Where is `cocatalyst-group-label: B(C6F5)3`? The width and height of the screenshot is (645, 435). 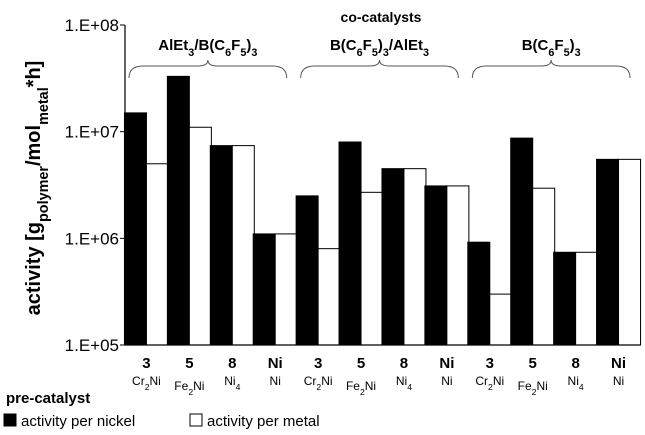
cocatalyst-group-label: B(C6F5)3 is located at coordinates (551, 48).